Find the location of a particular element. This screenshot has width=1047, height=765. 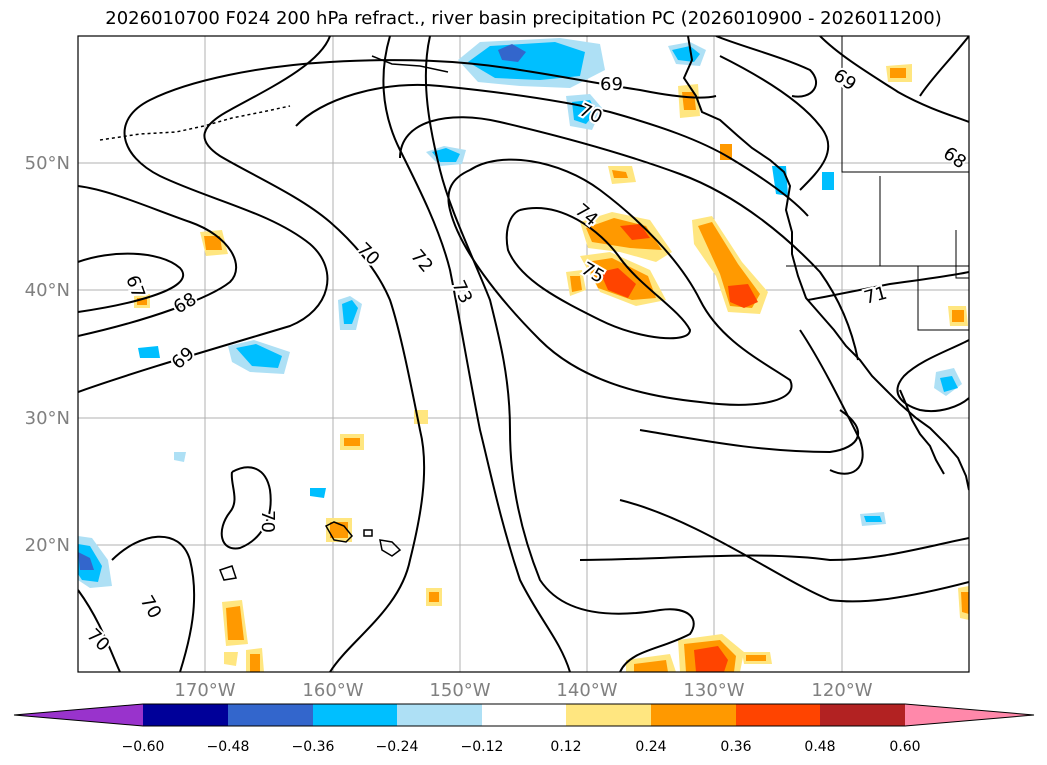

blob-mid-pacific-1-core is located at coordinates (446, 155).